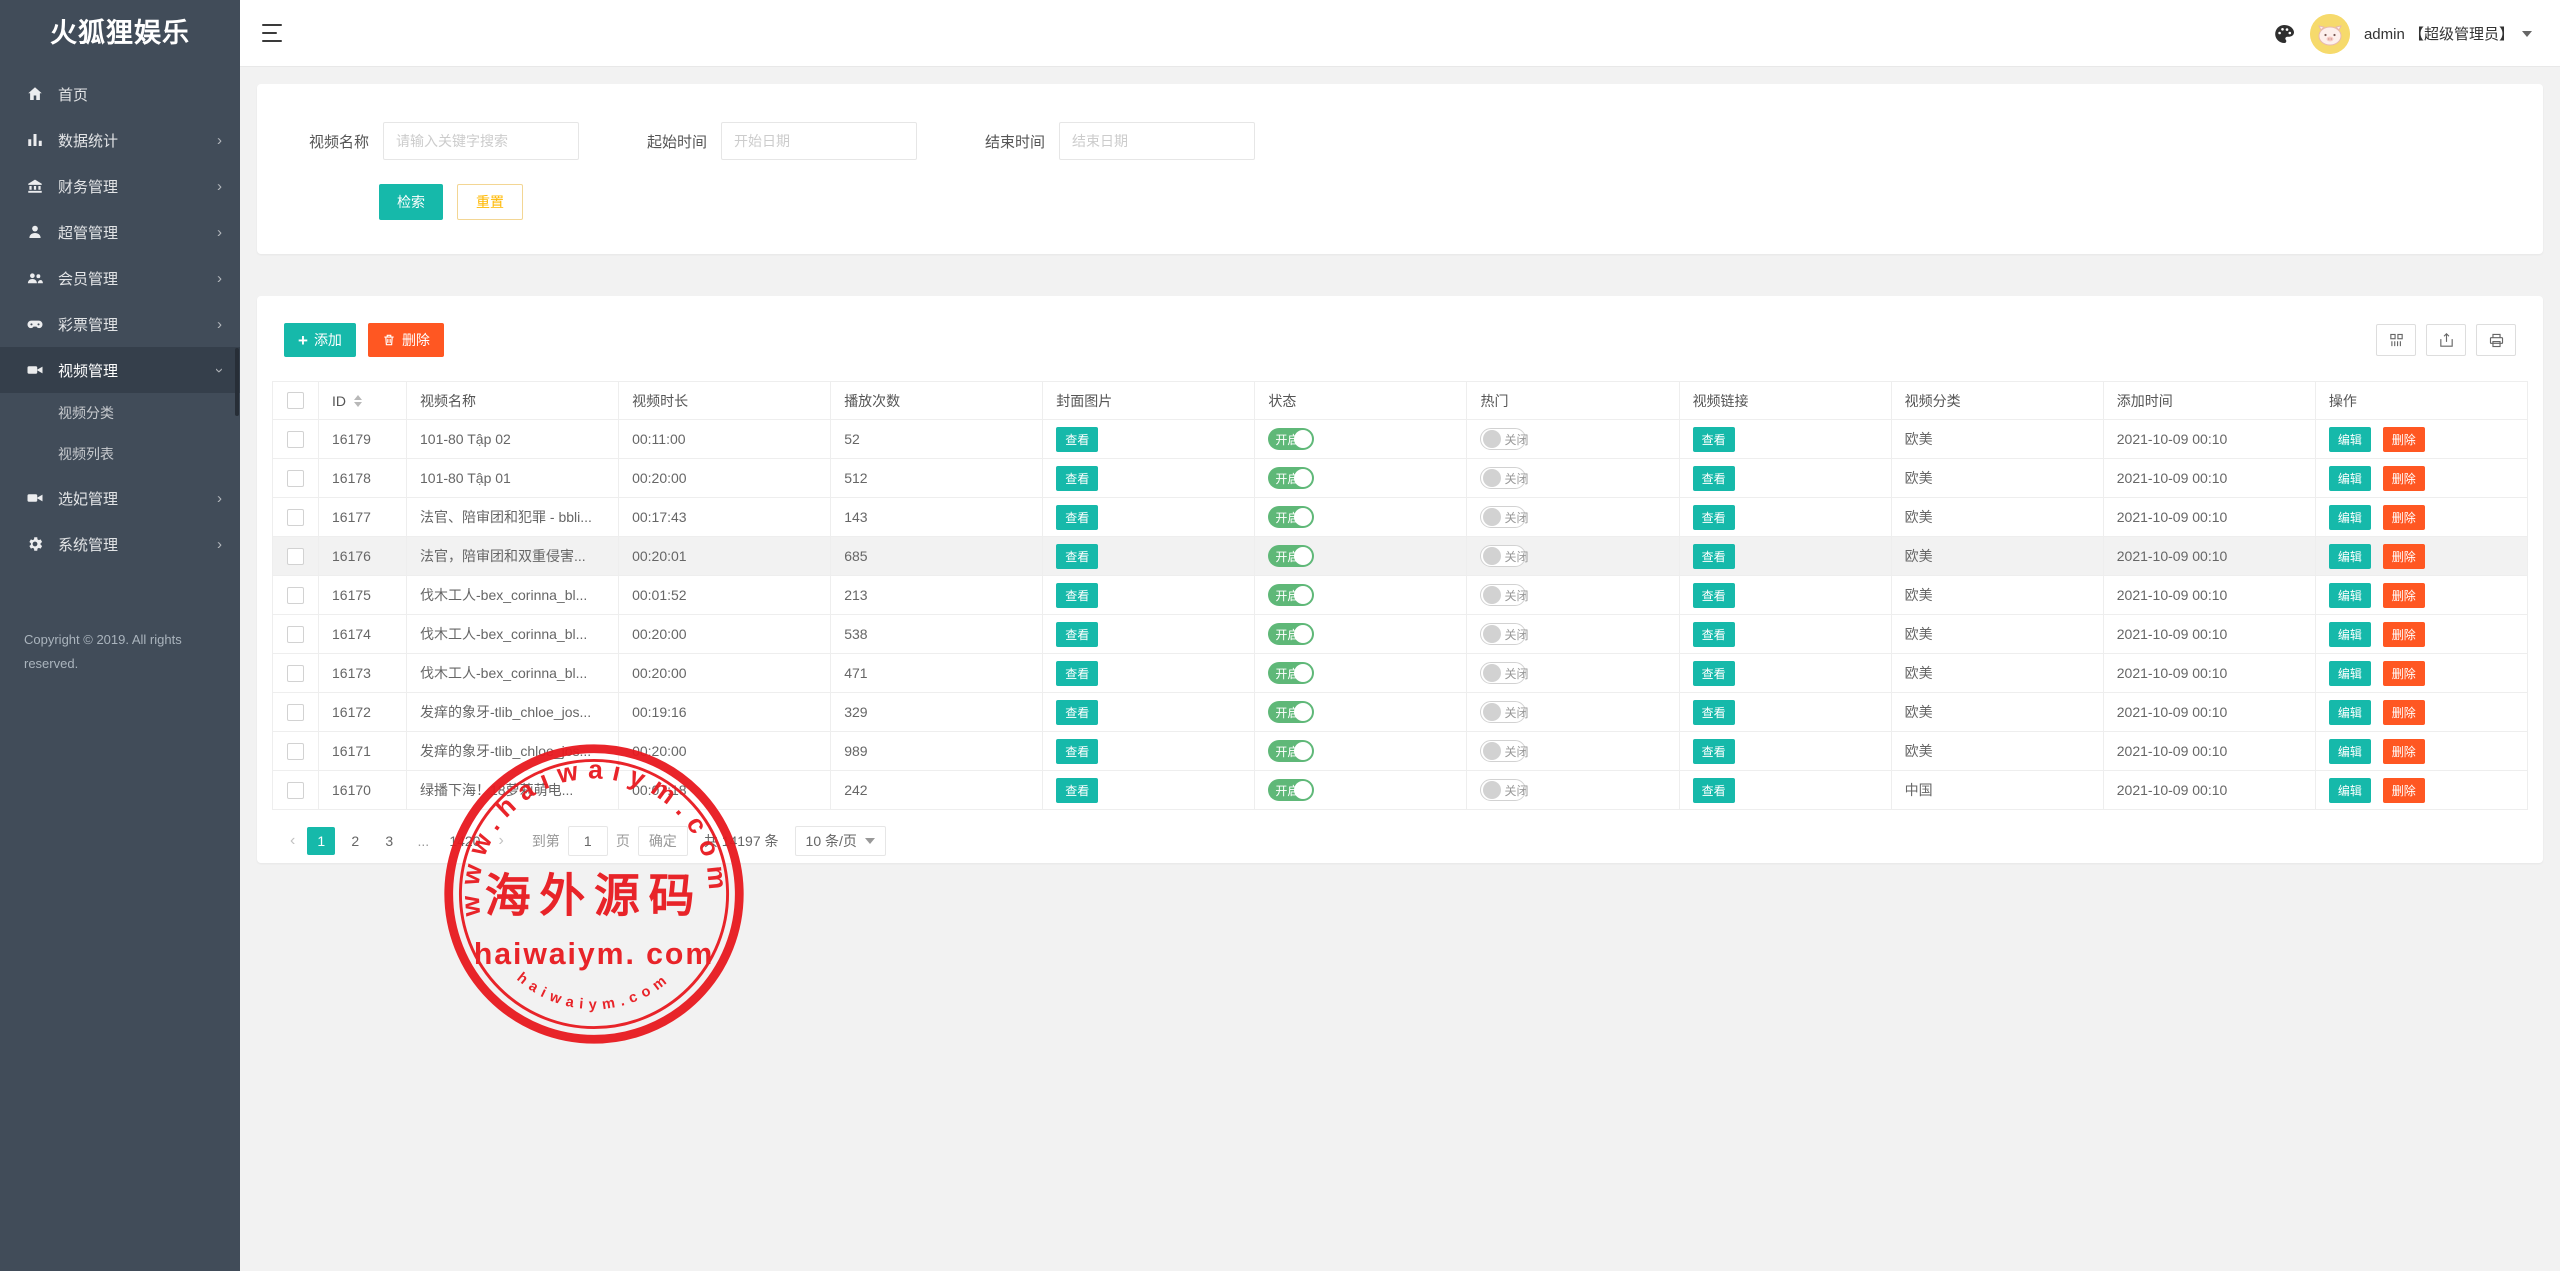 This screenshot has height=1271, width=2560. Describe the element at coordinates (490, 202) in the screenshot. I see `reset-button: 重置` at that location.